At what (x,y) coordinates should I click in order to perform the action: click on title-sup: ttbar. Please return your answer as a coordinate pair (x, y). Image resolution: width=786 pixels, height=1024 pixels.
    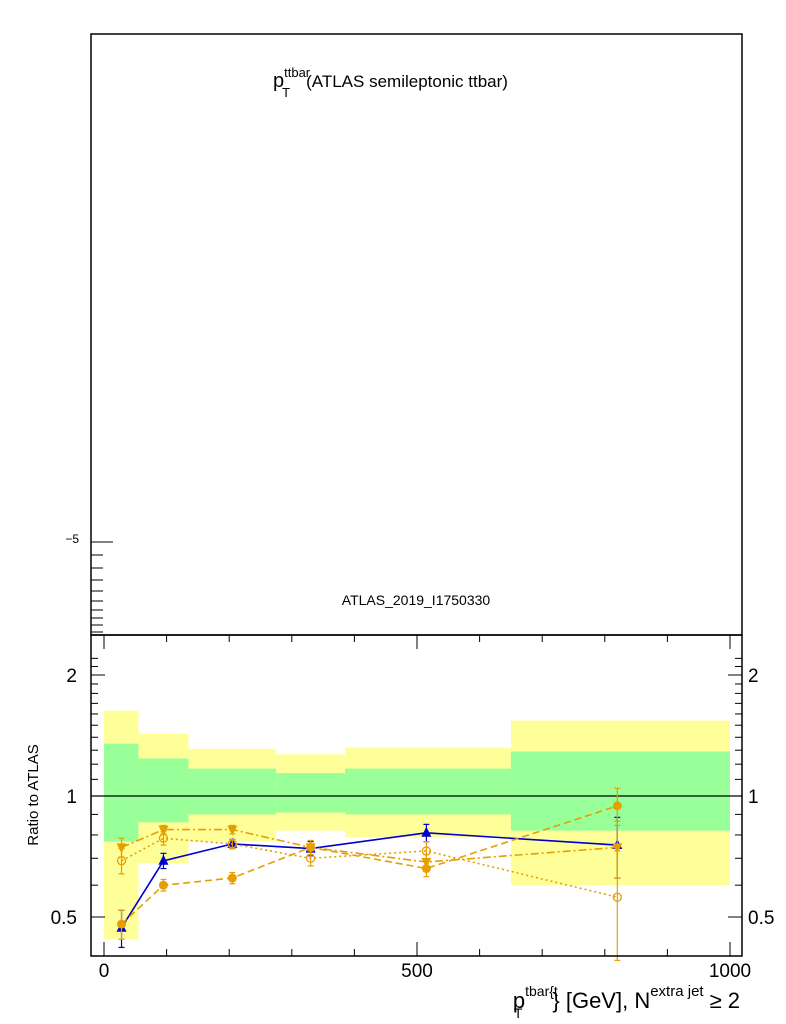
    Looking at the image, I should click on (297, 72).